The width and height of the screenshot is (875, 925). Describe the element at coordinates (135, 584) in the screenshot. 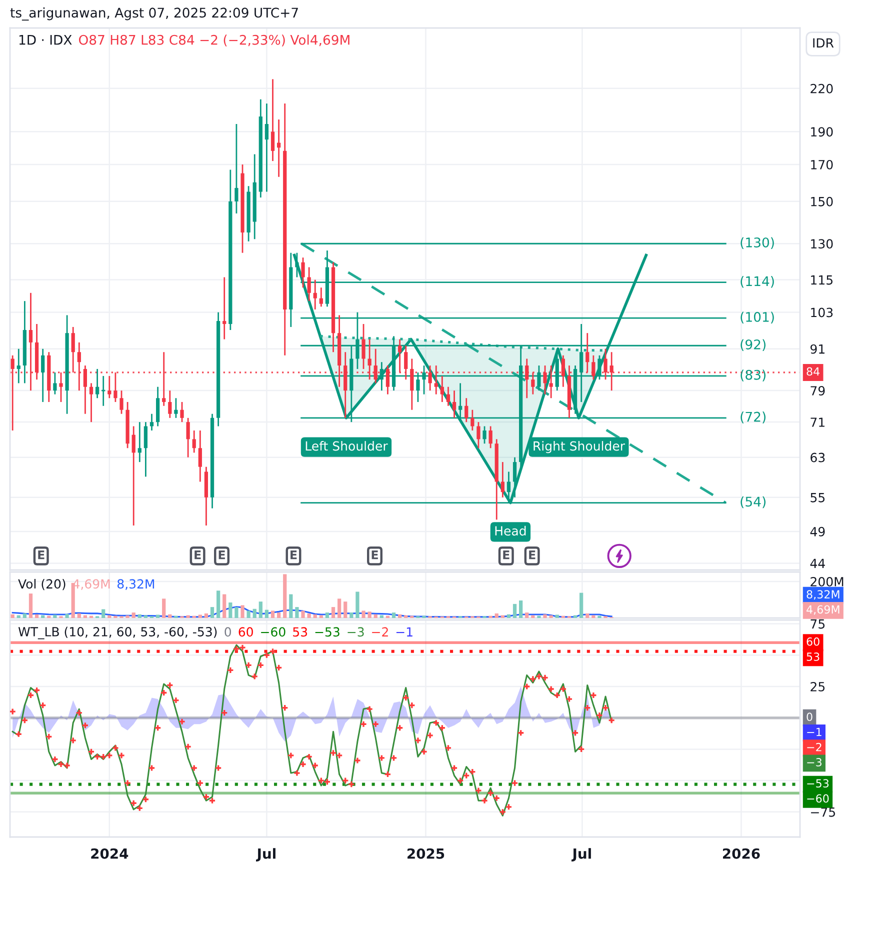

I see `annotation: 8,32M` at that location.